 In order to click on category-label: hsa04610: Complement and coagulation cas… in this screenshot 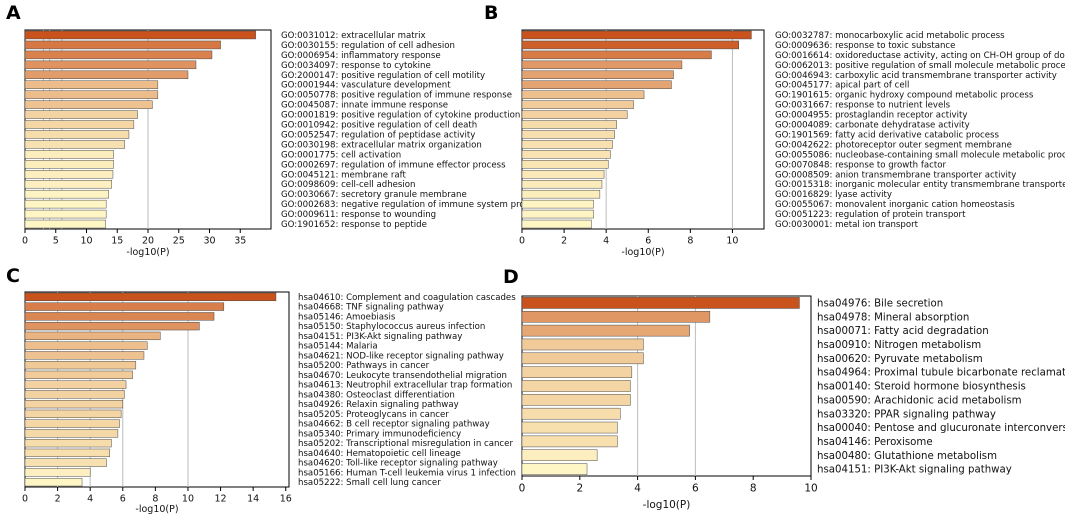, I will do `click(407, 298)`.